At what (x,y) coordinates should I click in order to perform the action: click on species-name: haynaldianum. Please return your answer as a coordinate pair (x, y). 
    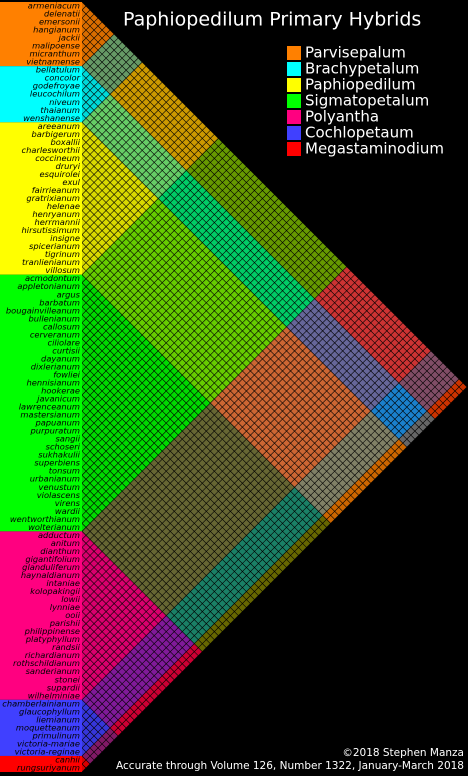
    Looking at the image, I should click on (50, 575).